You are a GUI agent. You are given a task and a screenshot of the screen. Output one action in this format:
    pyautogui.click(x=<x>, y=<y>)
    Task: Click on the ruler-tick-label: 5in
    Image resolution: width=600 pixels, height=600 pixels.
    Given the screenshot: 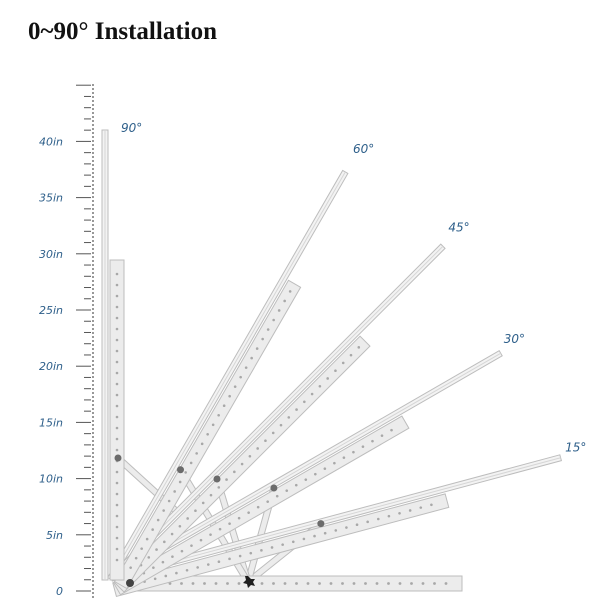 What is the action you would take?
    pyautogui.click(x=54, y=535)
    